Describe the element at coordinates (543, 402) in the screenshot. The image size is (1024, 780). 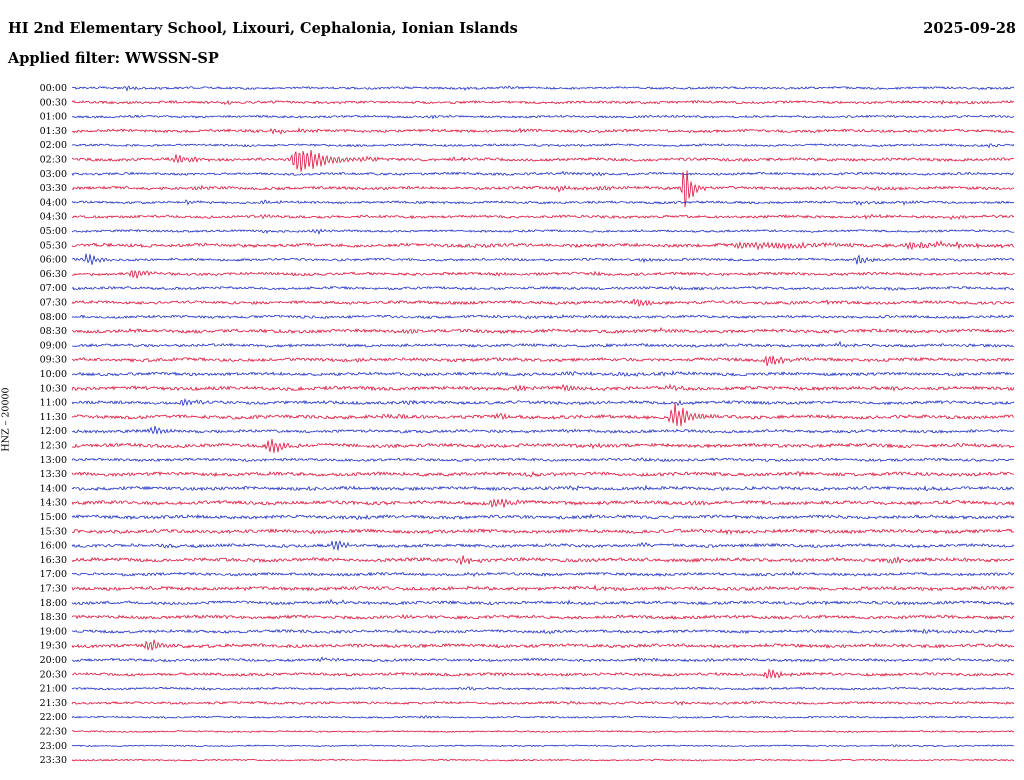
I see `trace-row-11:00` at that location.